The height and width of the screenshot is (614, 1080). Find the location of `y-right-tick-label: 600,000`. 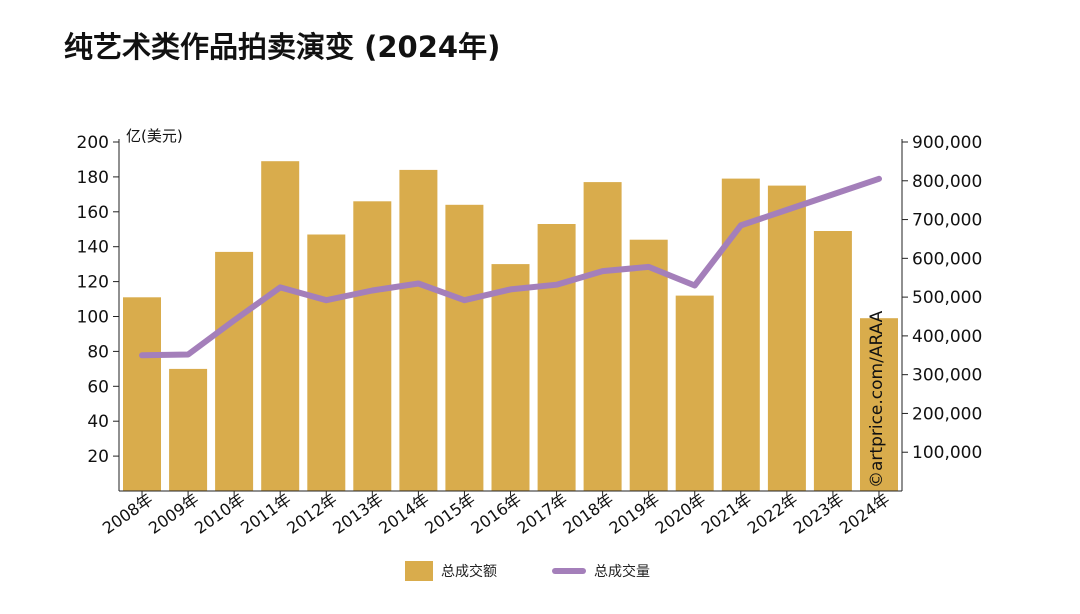

y-right-tick-label: 600,000 is located at coordinates (947, 259).